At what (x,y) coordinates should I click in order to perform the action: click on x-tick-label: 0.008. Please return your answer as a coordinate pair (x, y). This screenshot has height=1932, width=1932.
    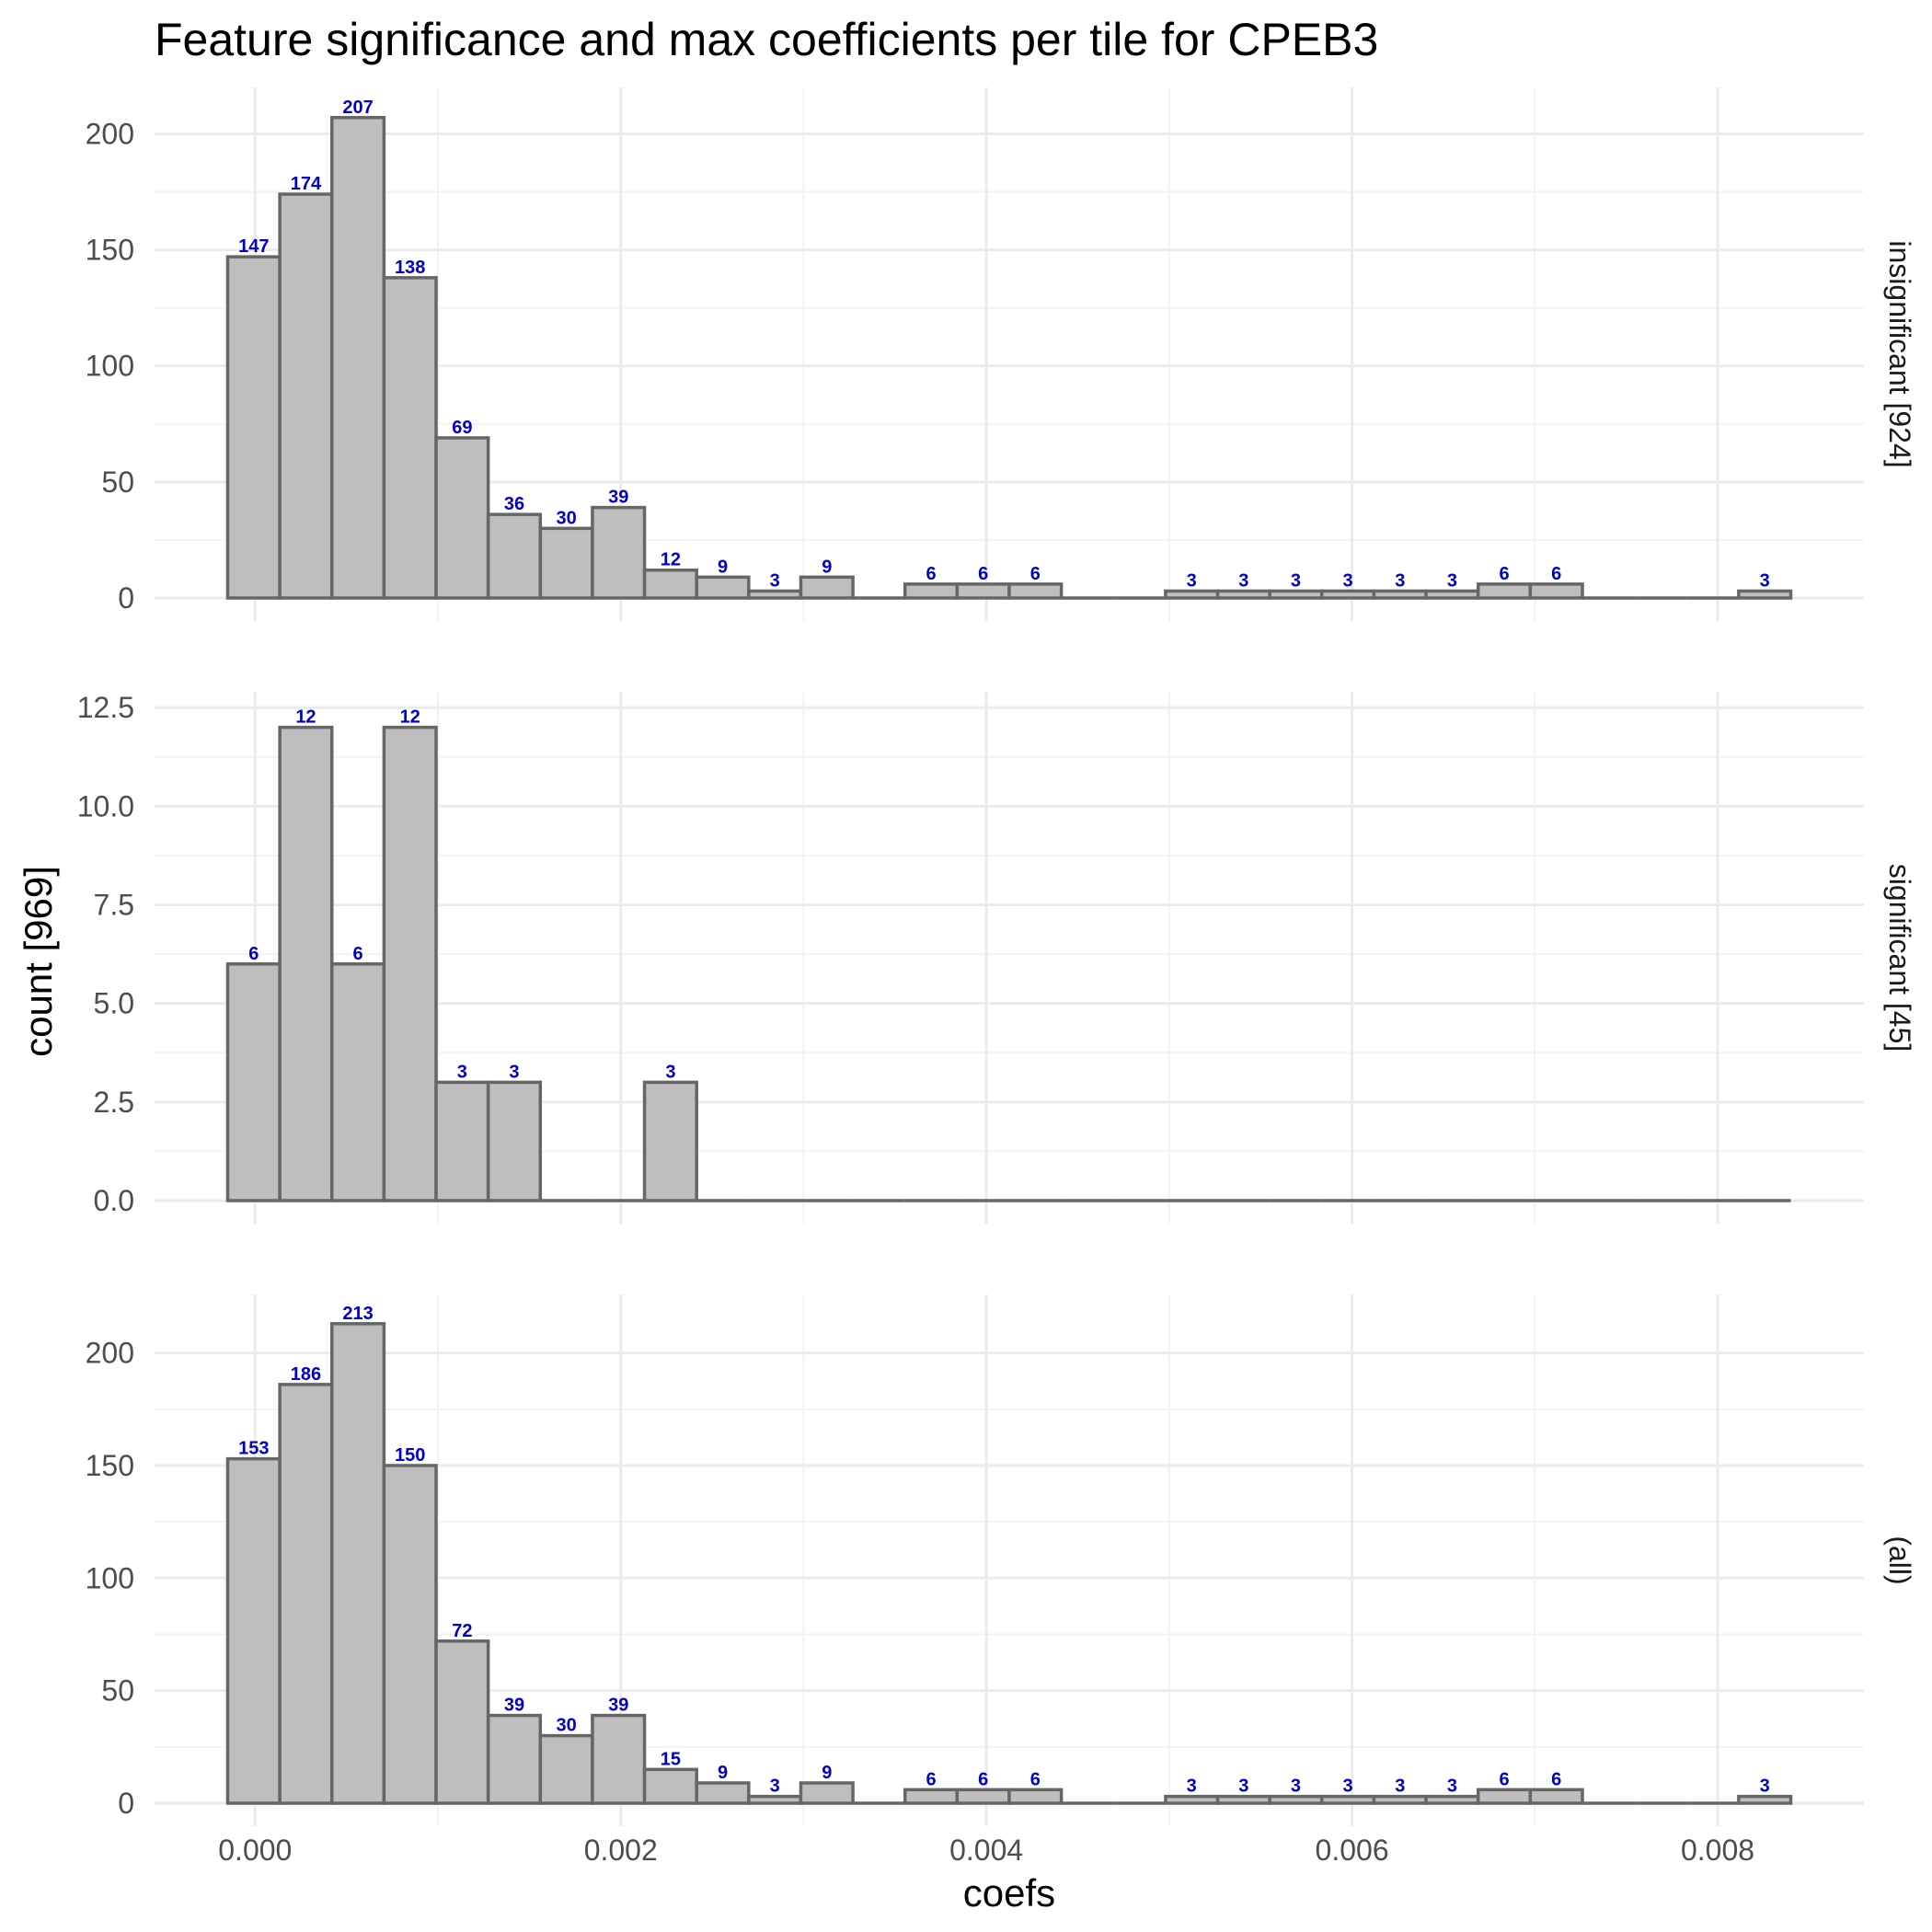
    Looking at the image, I should click on (1717, 1850).